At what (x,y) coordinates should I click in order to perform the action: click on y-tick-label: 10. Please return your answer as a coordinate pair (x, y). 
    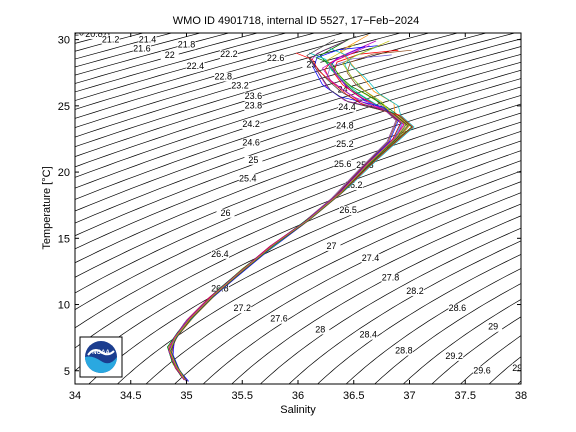
    Looking at the image, I should click on (64, 306).